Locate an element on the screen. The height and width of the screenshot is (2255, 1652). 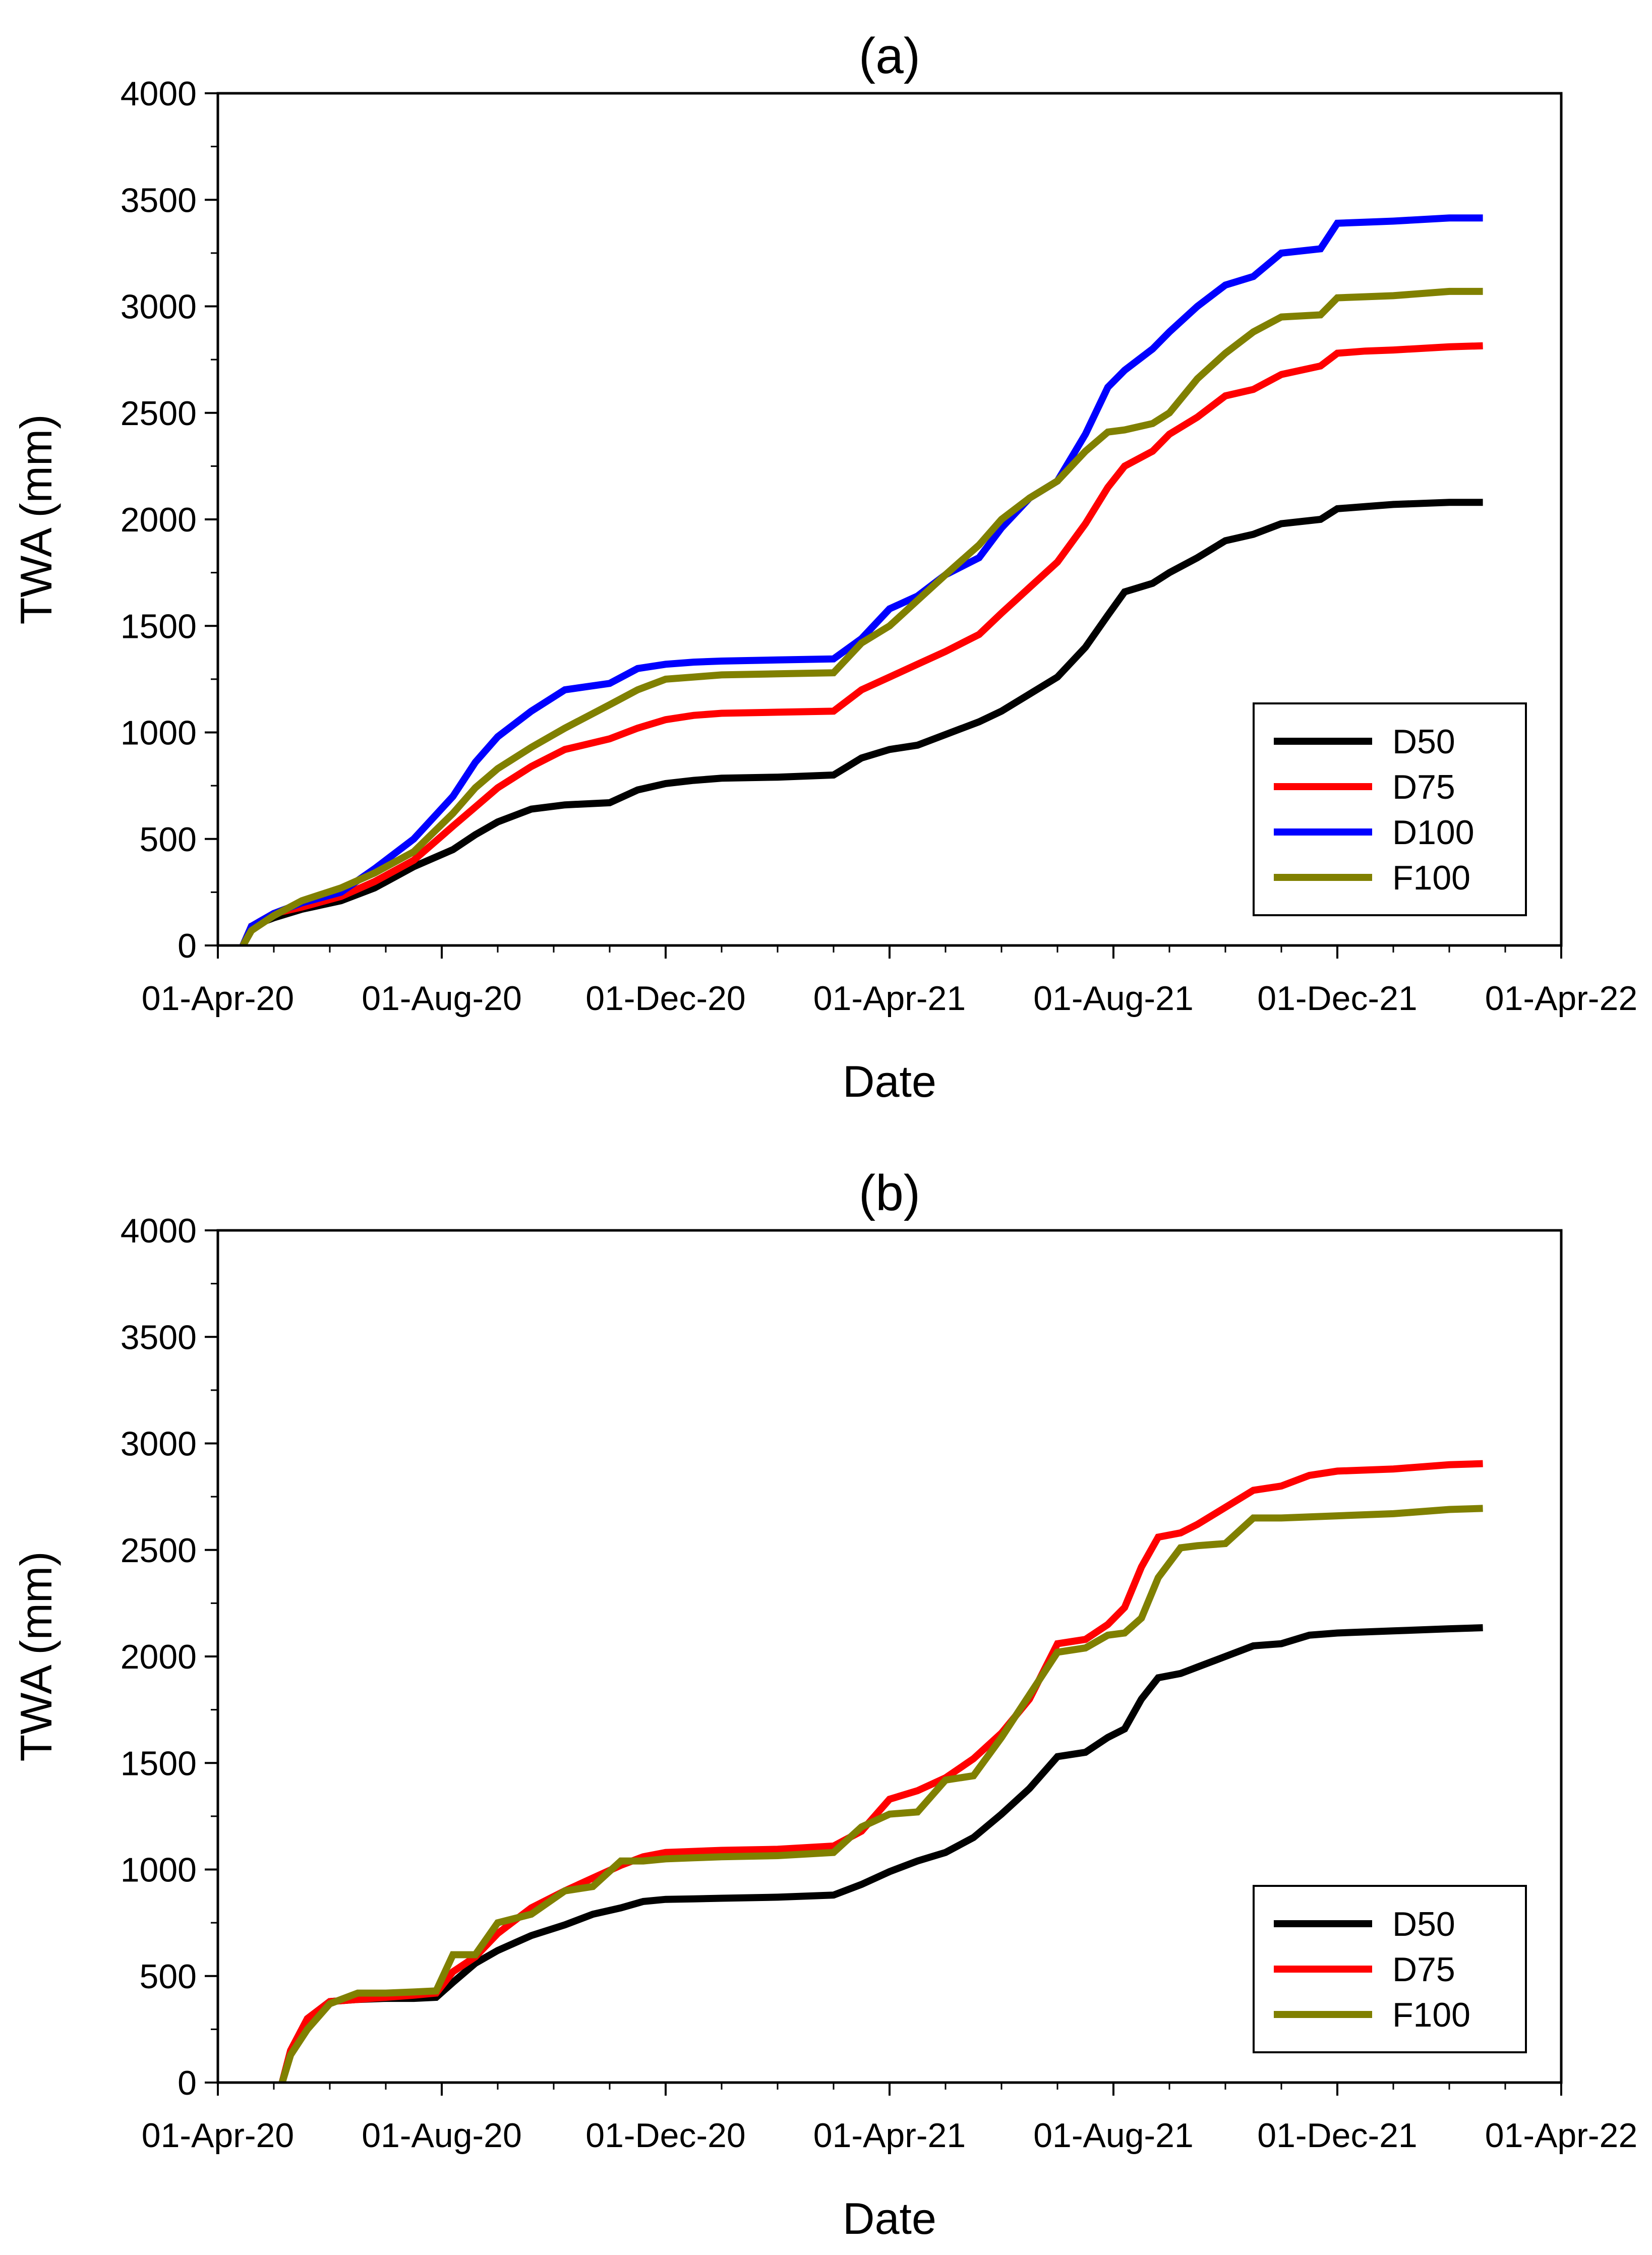
legend: D50 D75 D100 F100 is located at coordinates (1390, 809).